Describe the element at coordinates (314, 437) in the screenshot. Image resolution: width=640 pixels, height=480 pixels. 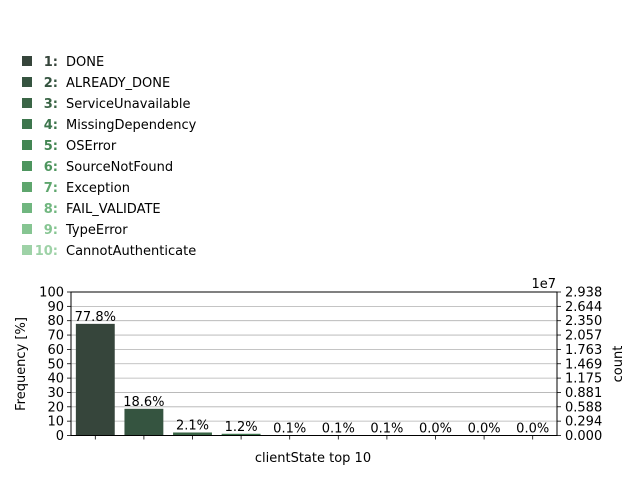
I see `x-axis-ticks` at that location.